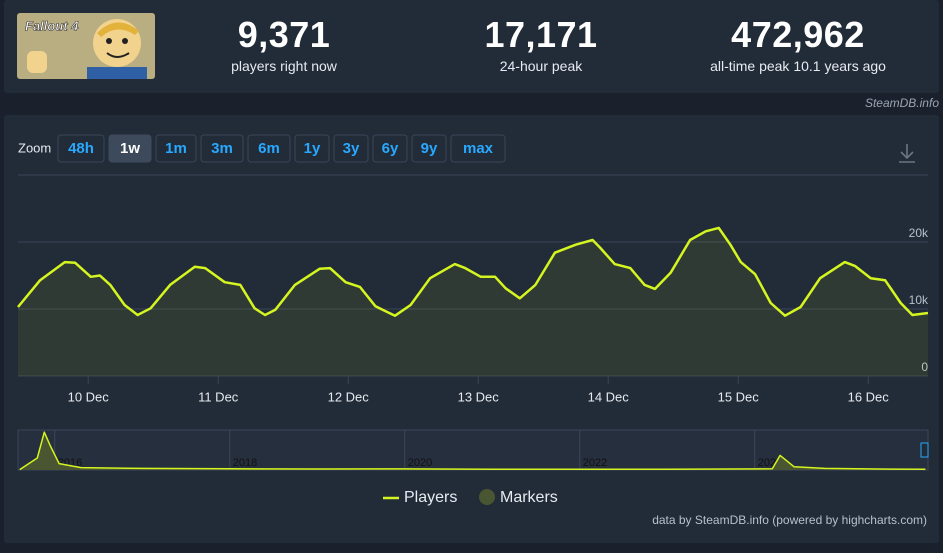  I want to click on image-title: Fallout 4, so click(52, 25).